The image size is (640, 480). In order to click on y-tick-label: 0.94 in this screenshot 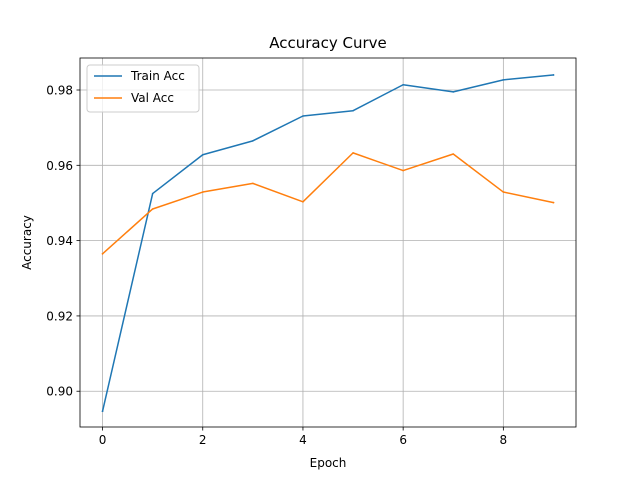, I will do `click(59, 241)`.